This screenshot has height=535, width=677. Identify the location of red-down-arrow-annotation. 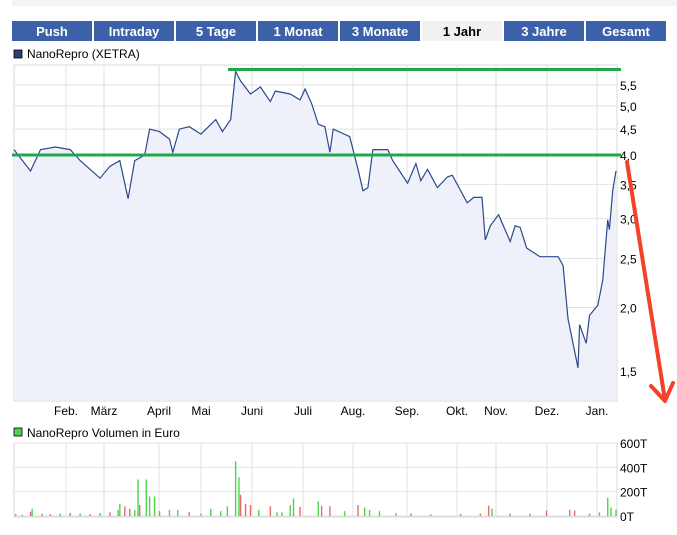
(650, 281).